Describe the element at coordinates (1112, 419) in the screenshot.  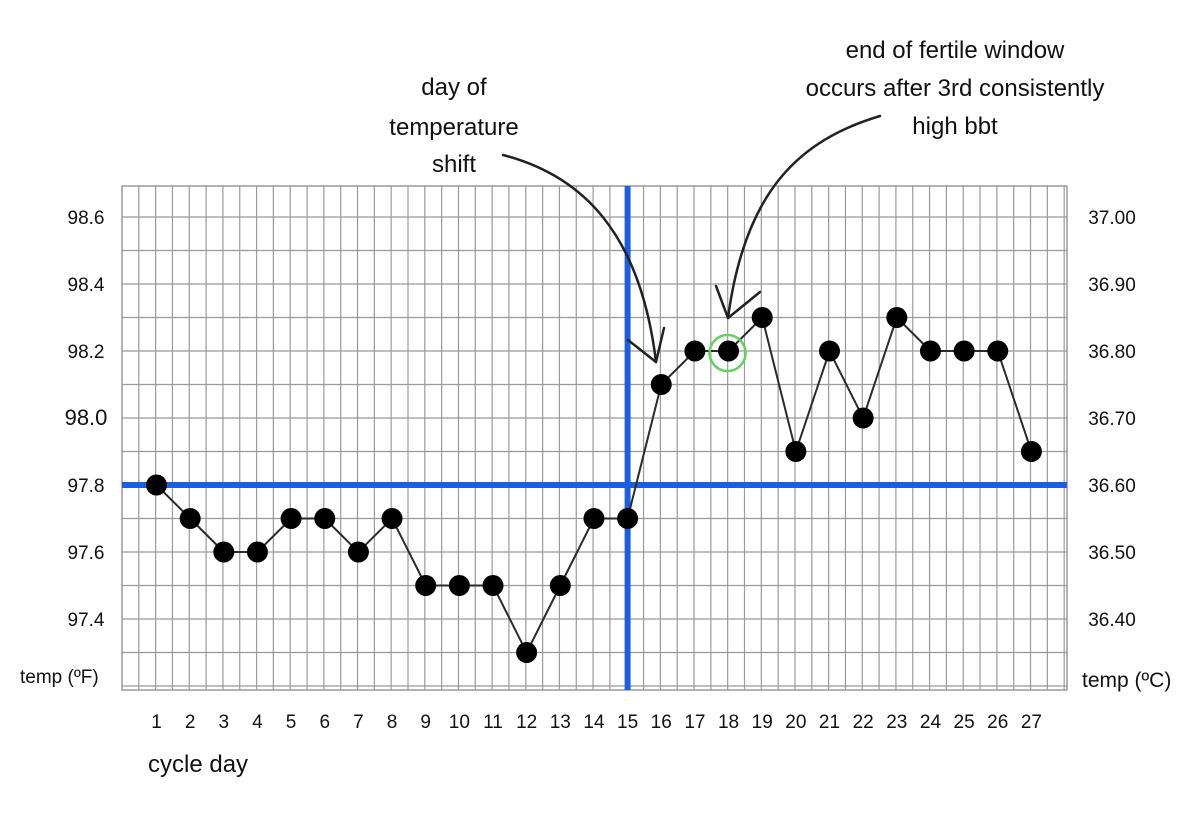
I see `y-tick-label-right: 36.70` at that location.